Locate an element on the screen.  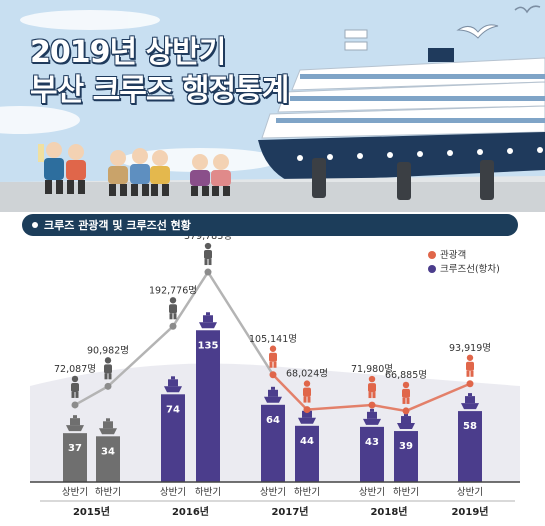
tourist-value-label: 66,885명 is located at coordinates (406, 375).